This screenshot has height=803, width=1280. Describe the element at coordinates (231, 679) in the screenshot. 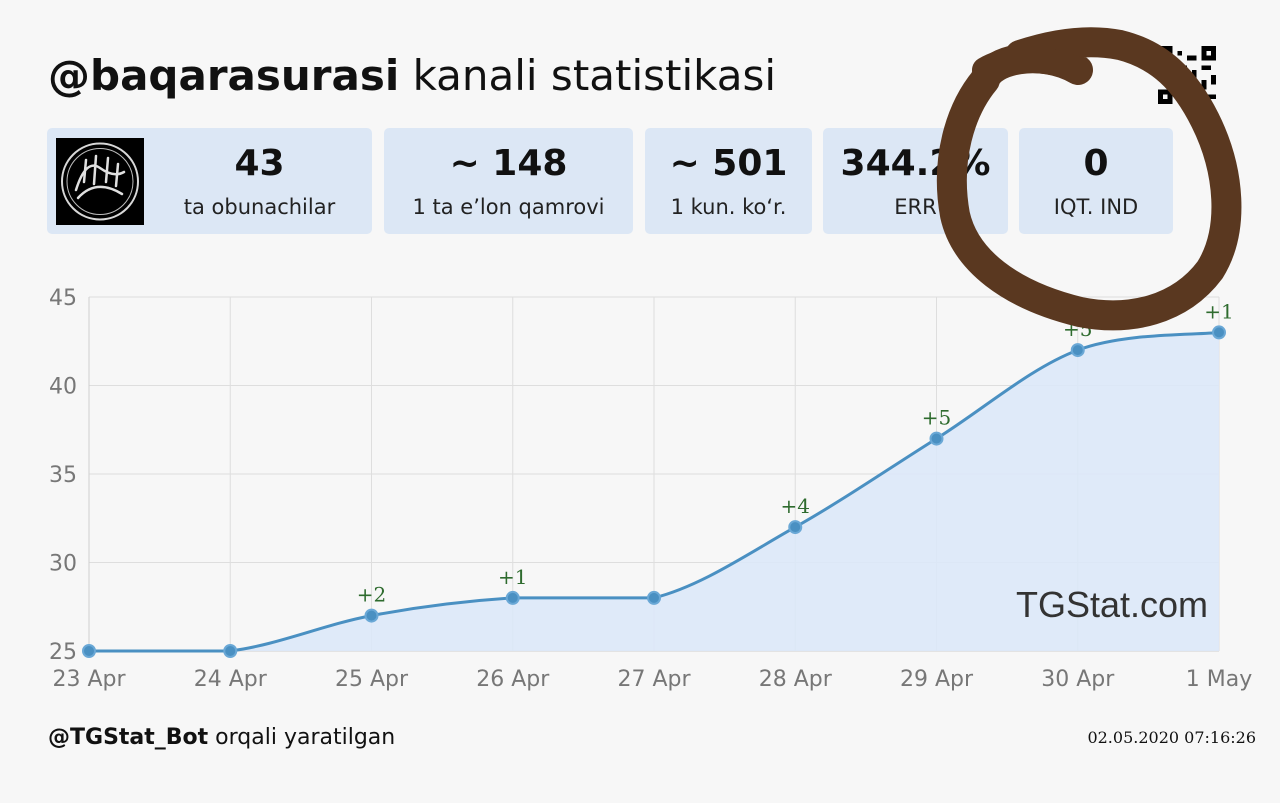

I see `x-tick-label: 24 Apr` at that location.